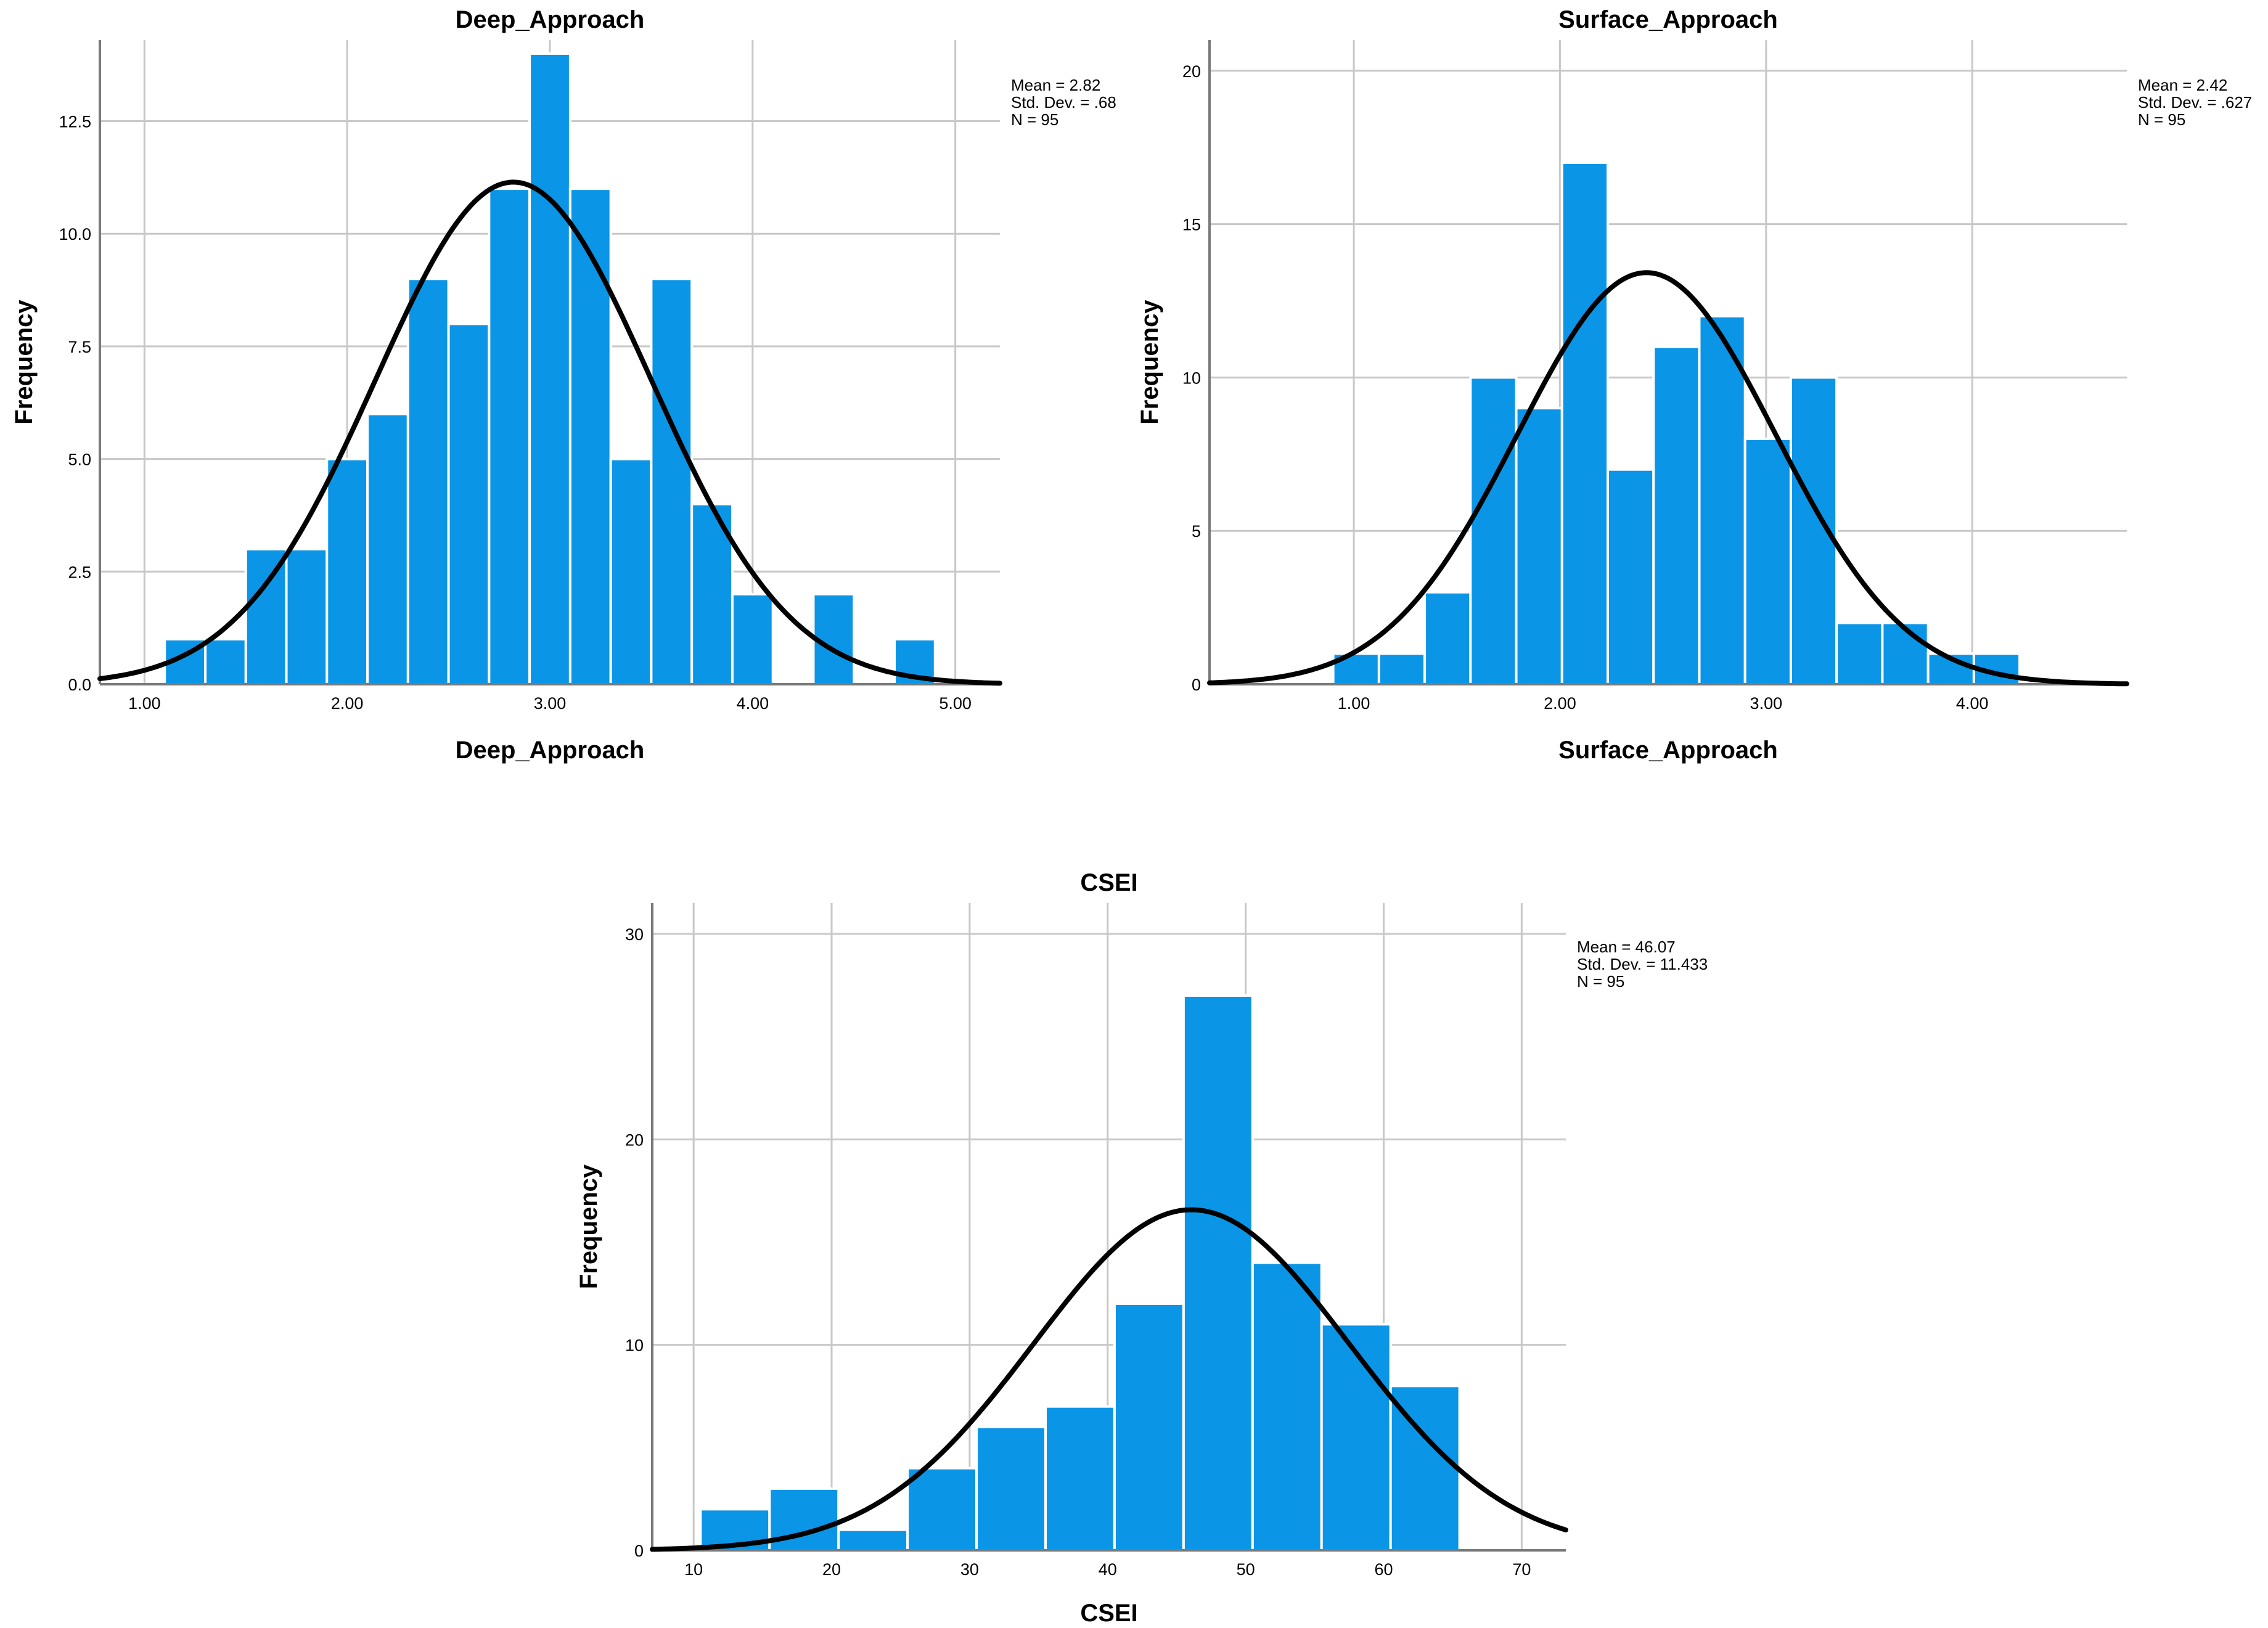 The height and width of the screenshot is (1628, 2268). What do you see at coordinates (1627, 947) in the screenshot?
I see `stats-line: Mean = 46.07` at bounding box center [1627, 947].